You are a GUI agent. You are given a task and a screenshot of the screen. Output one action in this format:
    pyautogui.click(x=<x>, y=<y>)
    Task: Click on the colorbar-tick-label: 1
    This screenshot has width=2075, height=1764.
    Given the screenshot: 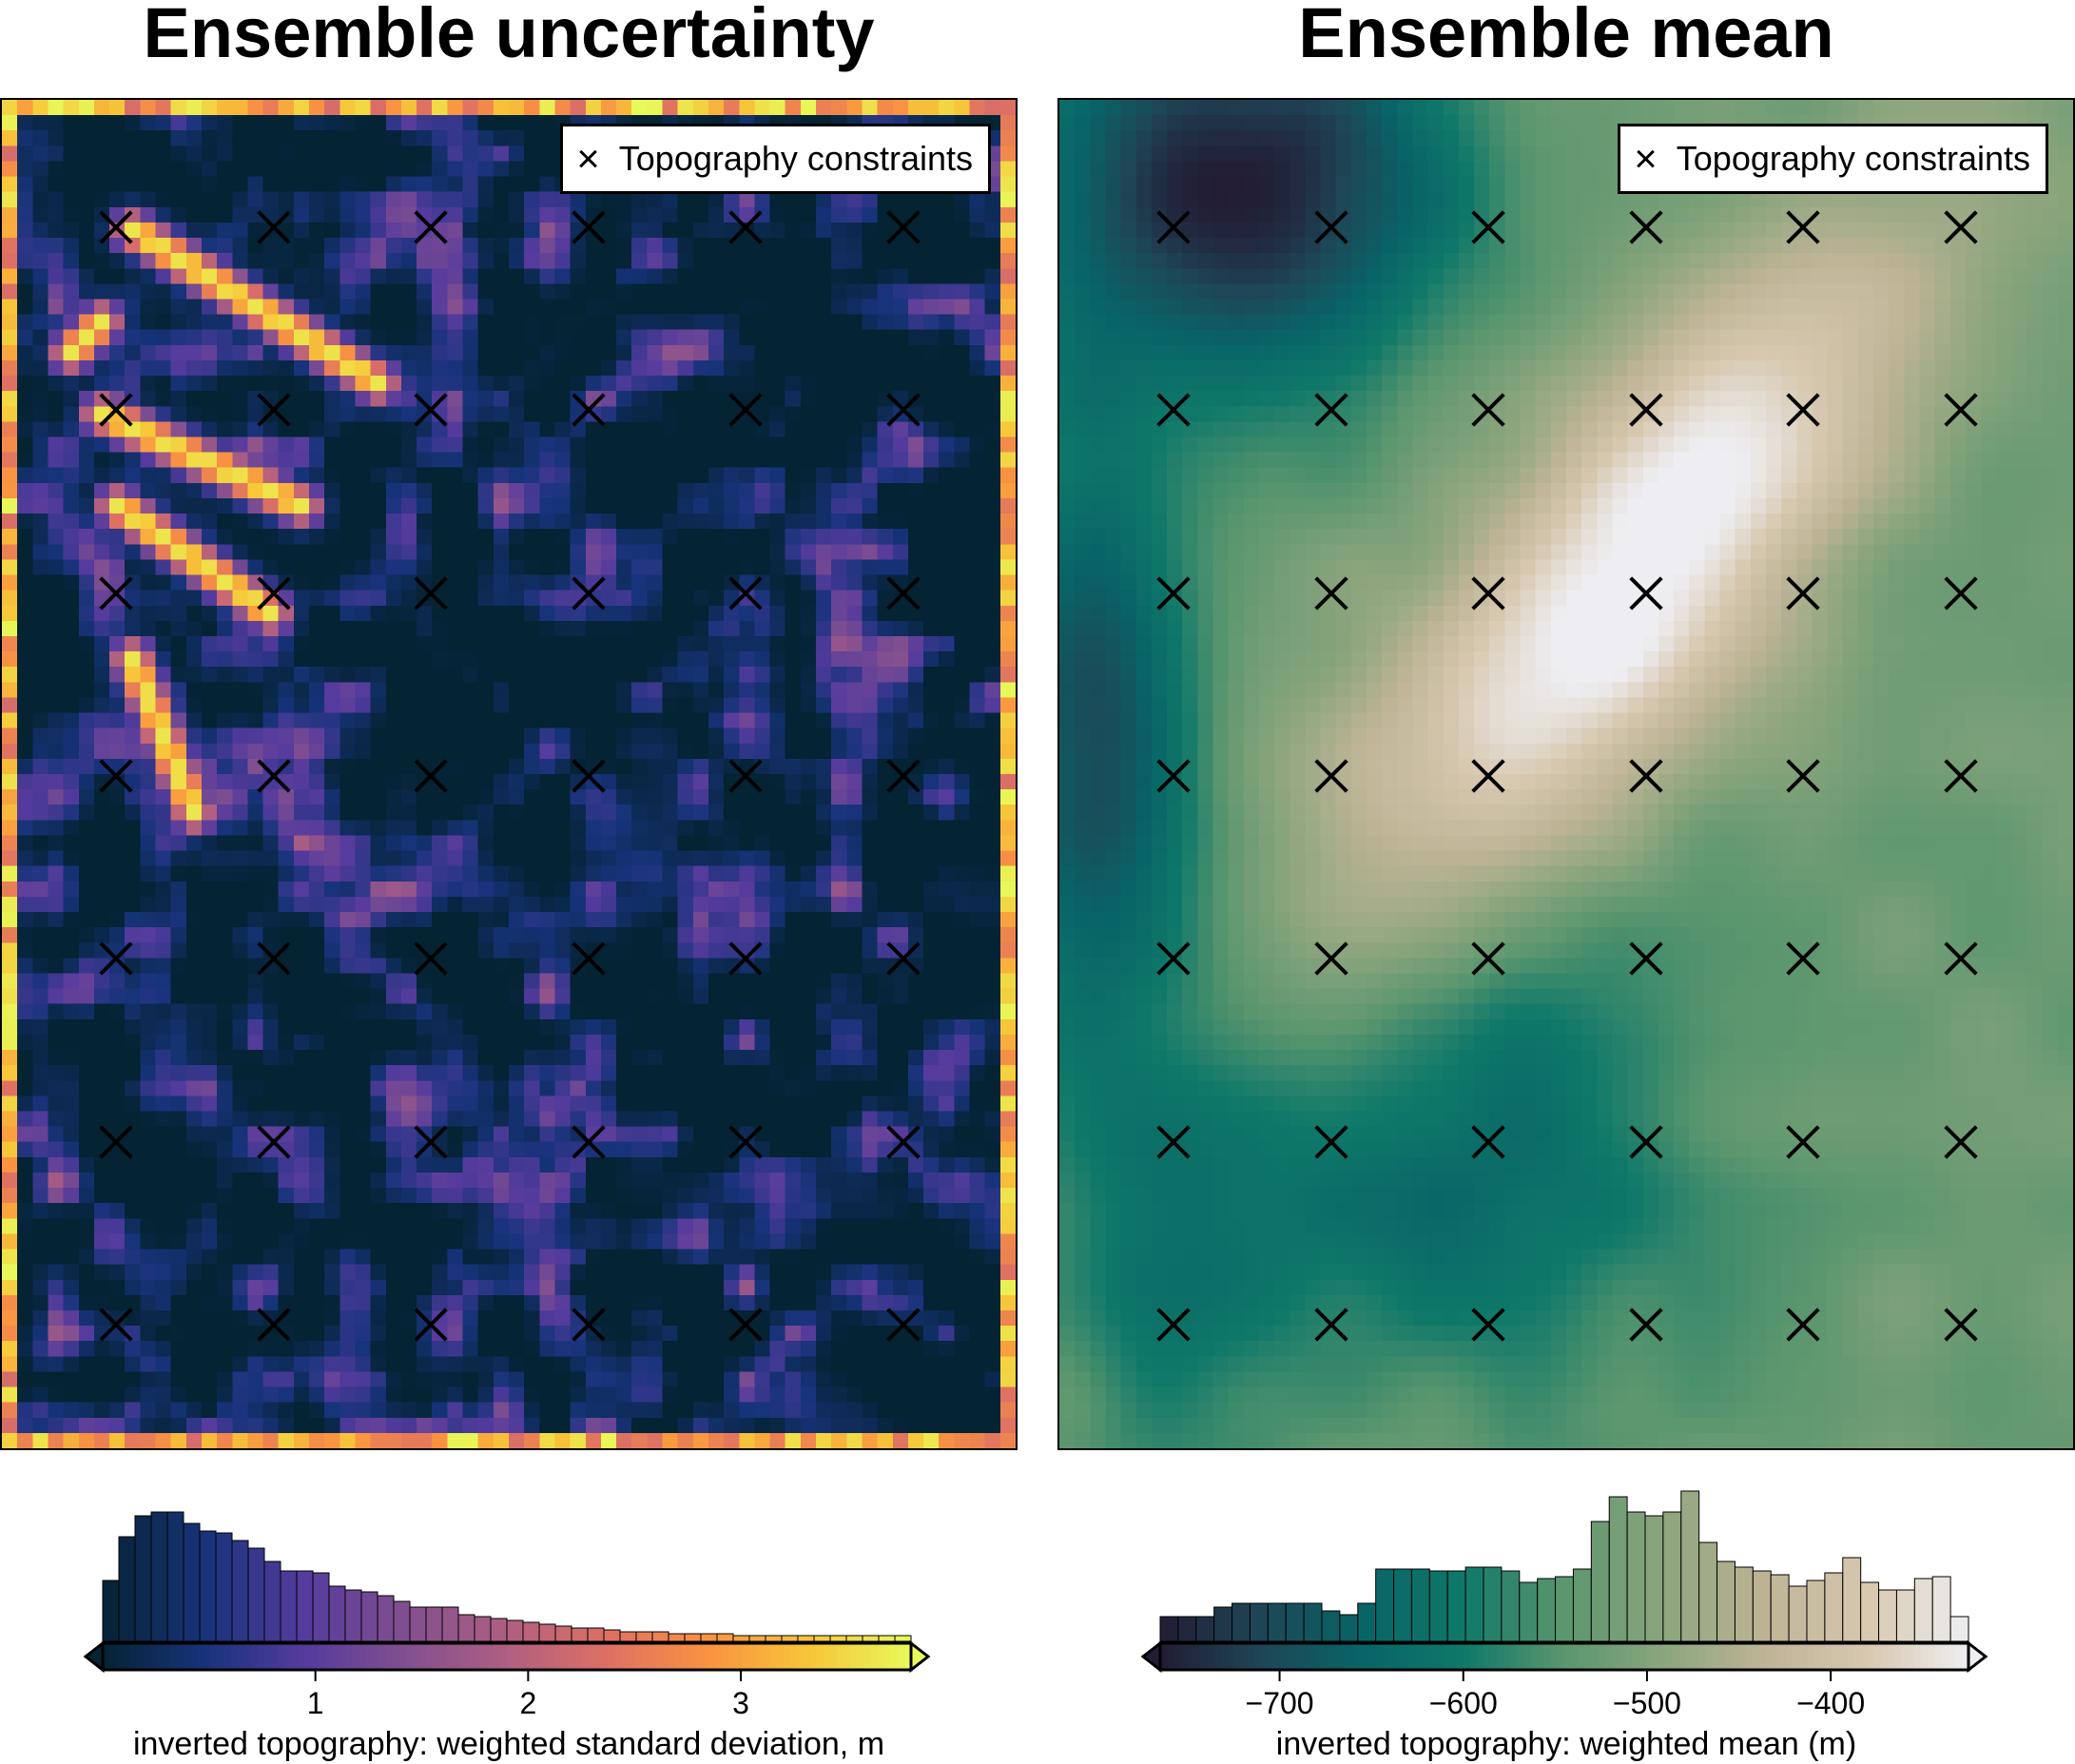 What is the action you would take?
    pyautogui.click(x=315, y=1703)
    